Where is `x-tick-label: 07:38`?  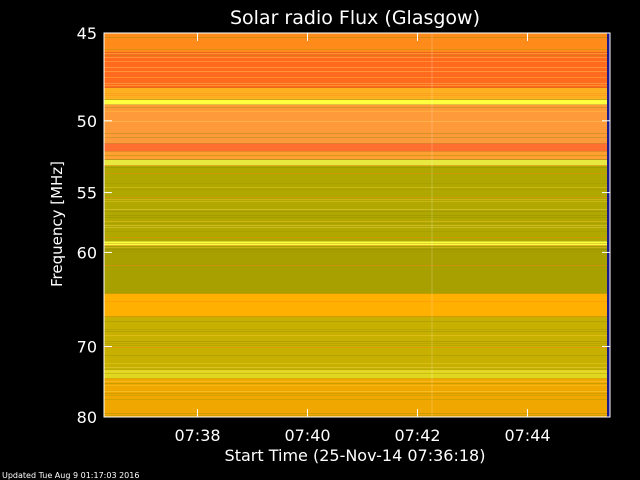 x-tick-label: 07:38 is located at coordinates (197, 435).